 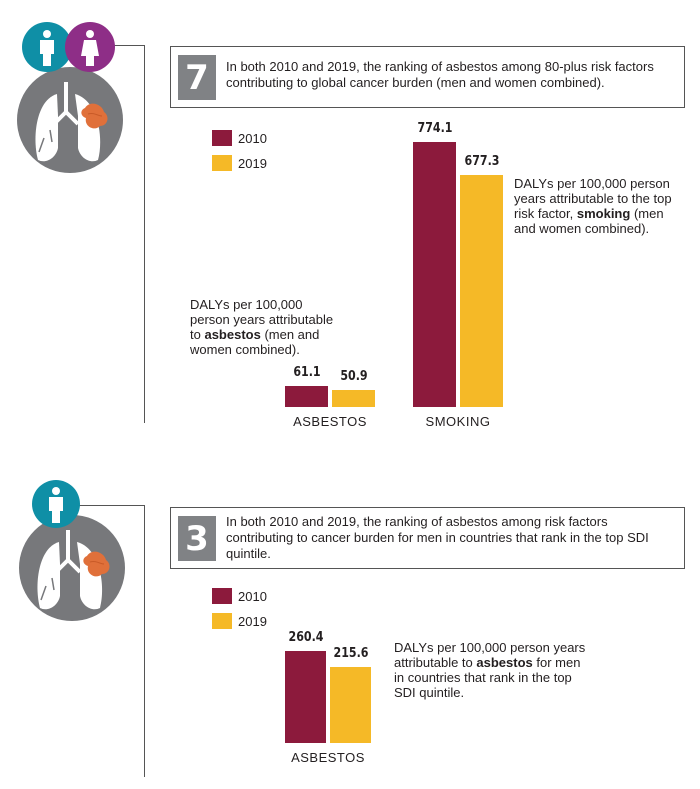 I want to click on bar-asbestos-2019, so click(x=353, y=398).